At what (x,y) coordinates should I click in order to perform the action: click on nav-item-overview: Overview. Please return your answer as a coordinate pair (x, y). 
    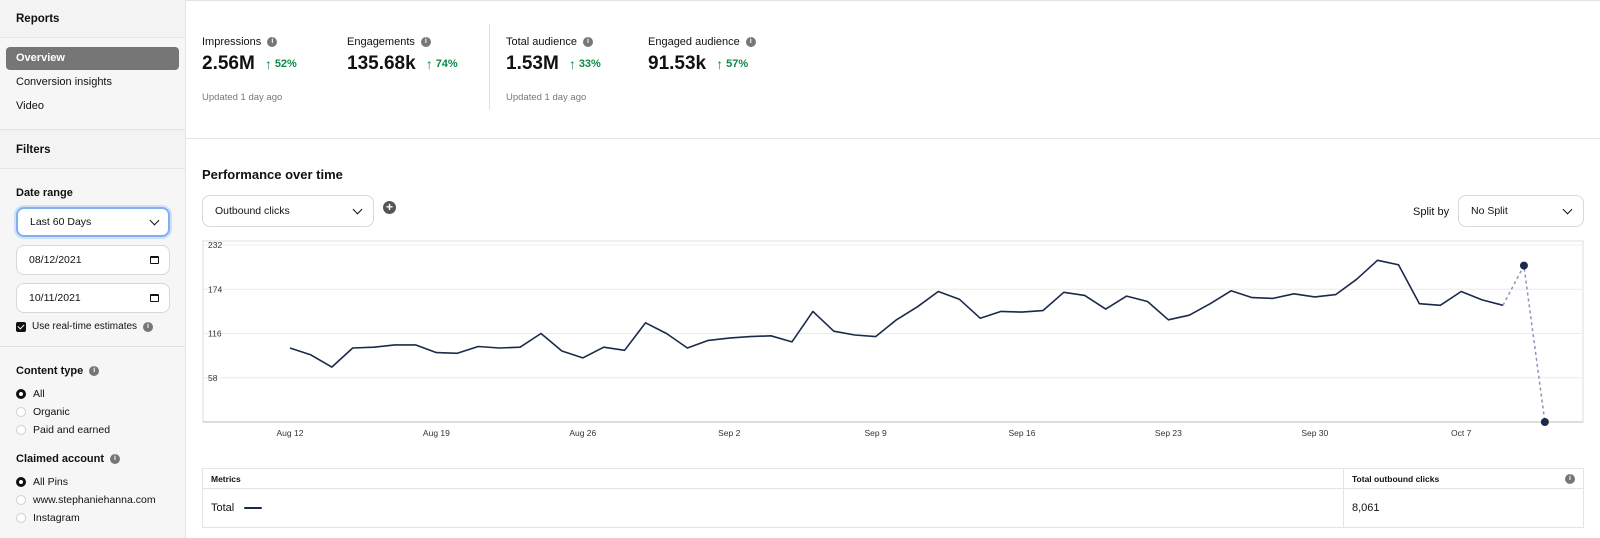
    Looking at the image, I should click on (92, 58).